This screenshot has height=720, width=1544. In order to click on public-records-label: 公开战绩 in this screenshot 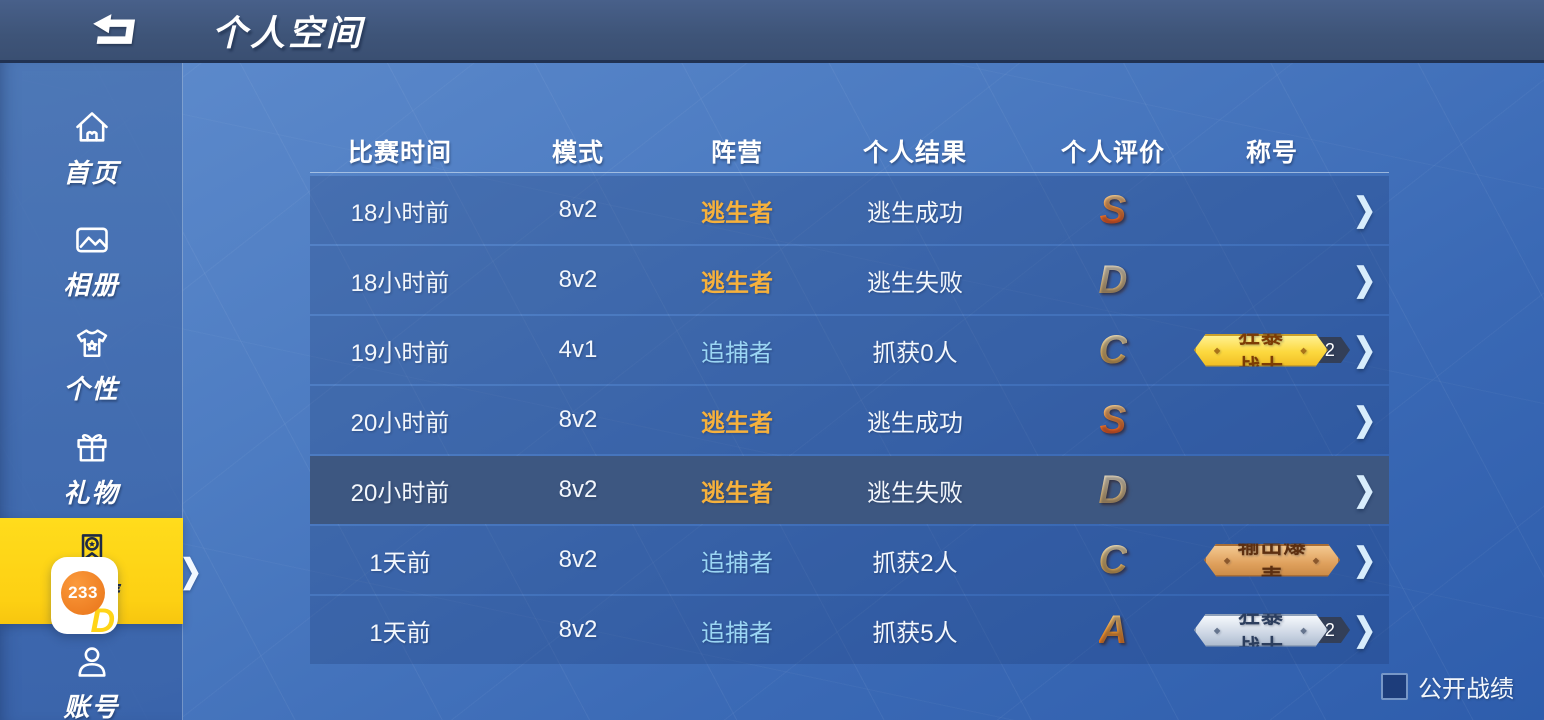, I will do `click(1466, 689)`.